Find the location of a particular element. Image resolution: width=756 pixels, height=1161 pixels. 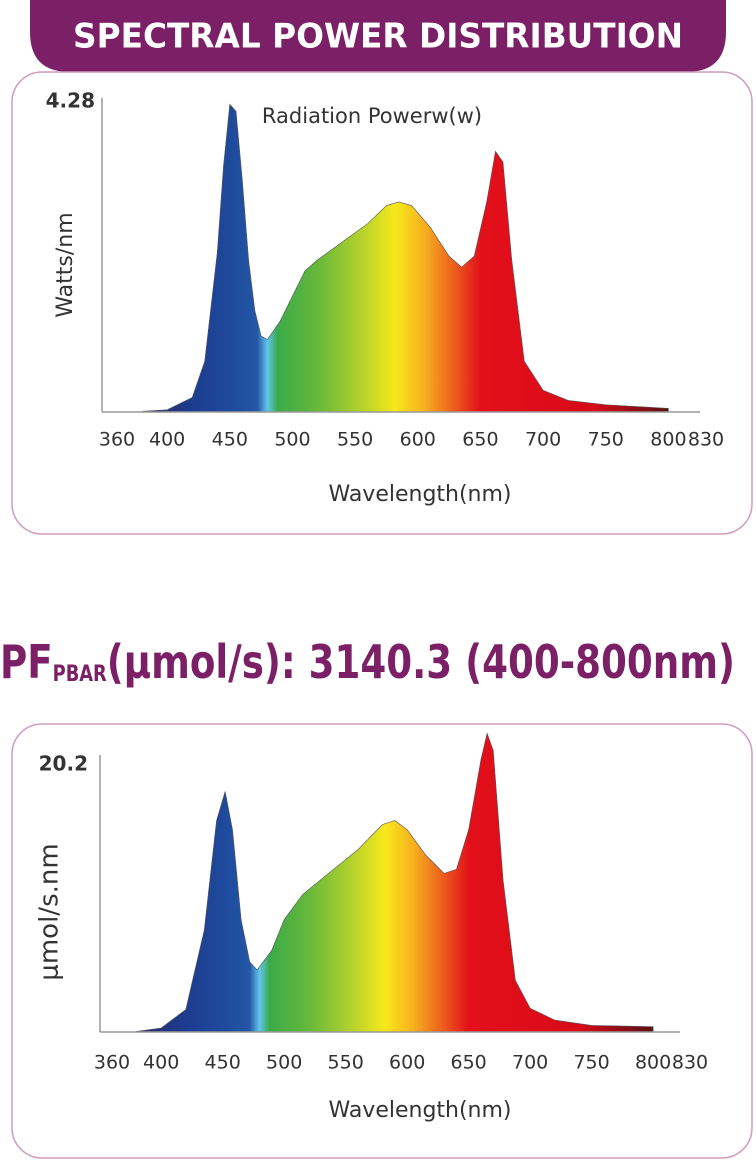

y-tick-label: 4.28 is located at coordinates (70, 101).